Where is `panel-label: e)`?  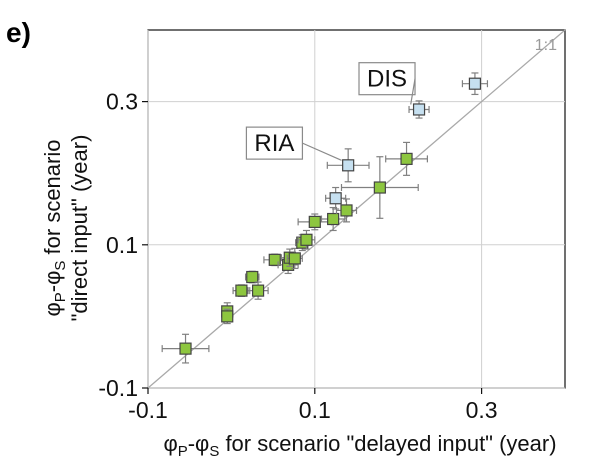
panel-label: e) is located at coordinates (18, 32).